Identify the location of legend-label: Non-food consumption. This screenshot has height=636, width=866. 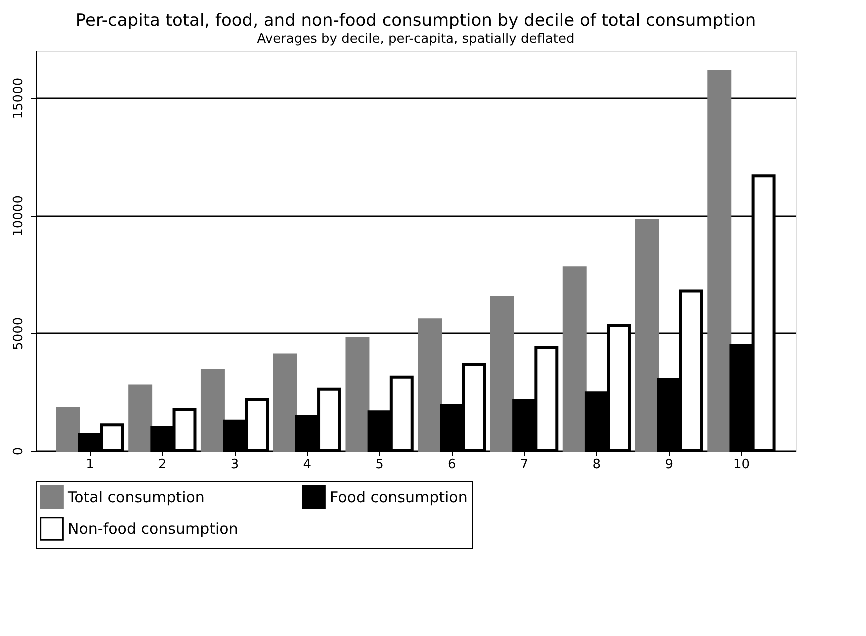
(153, 529).